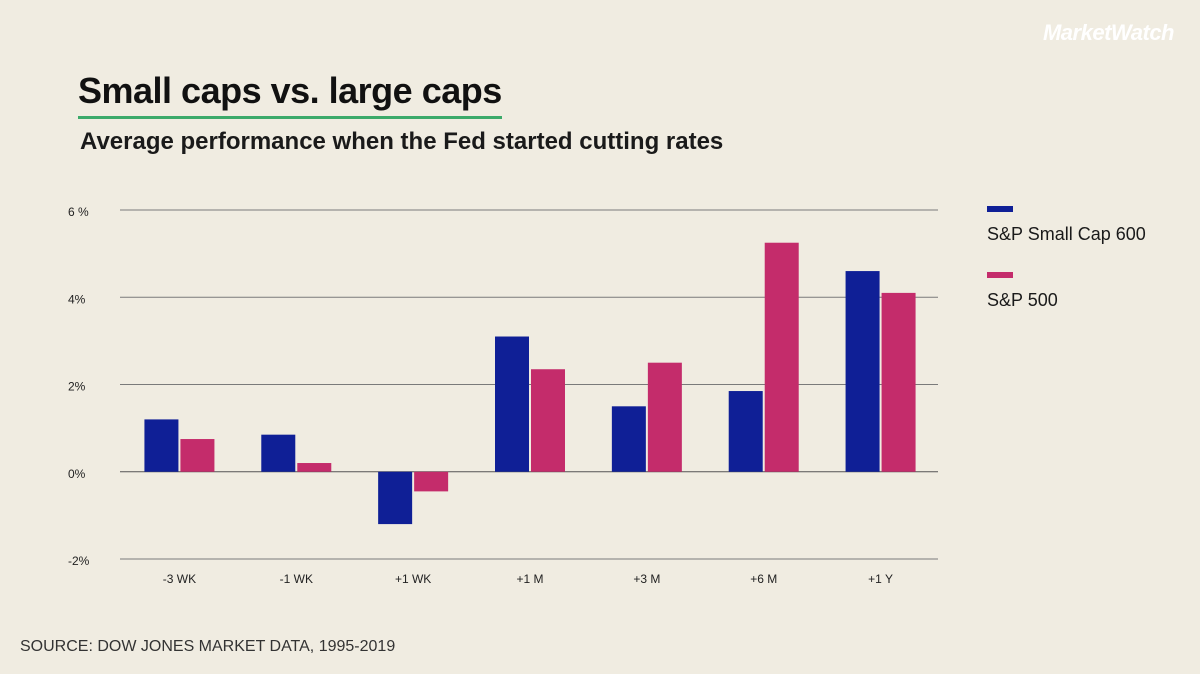 Image resolution: width=1200 pixels, height=674 pixels. I want to click on legend-swatch-sp500, so click(1000, 275).